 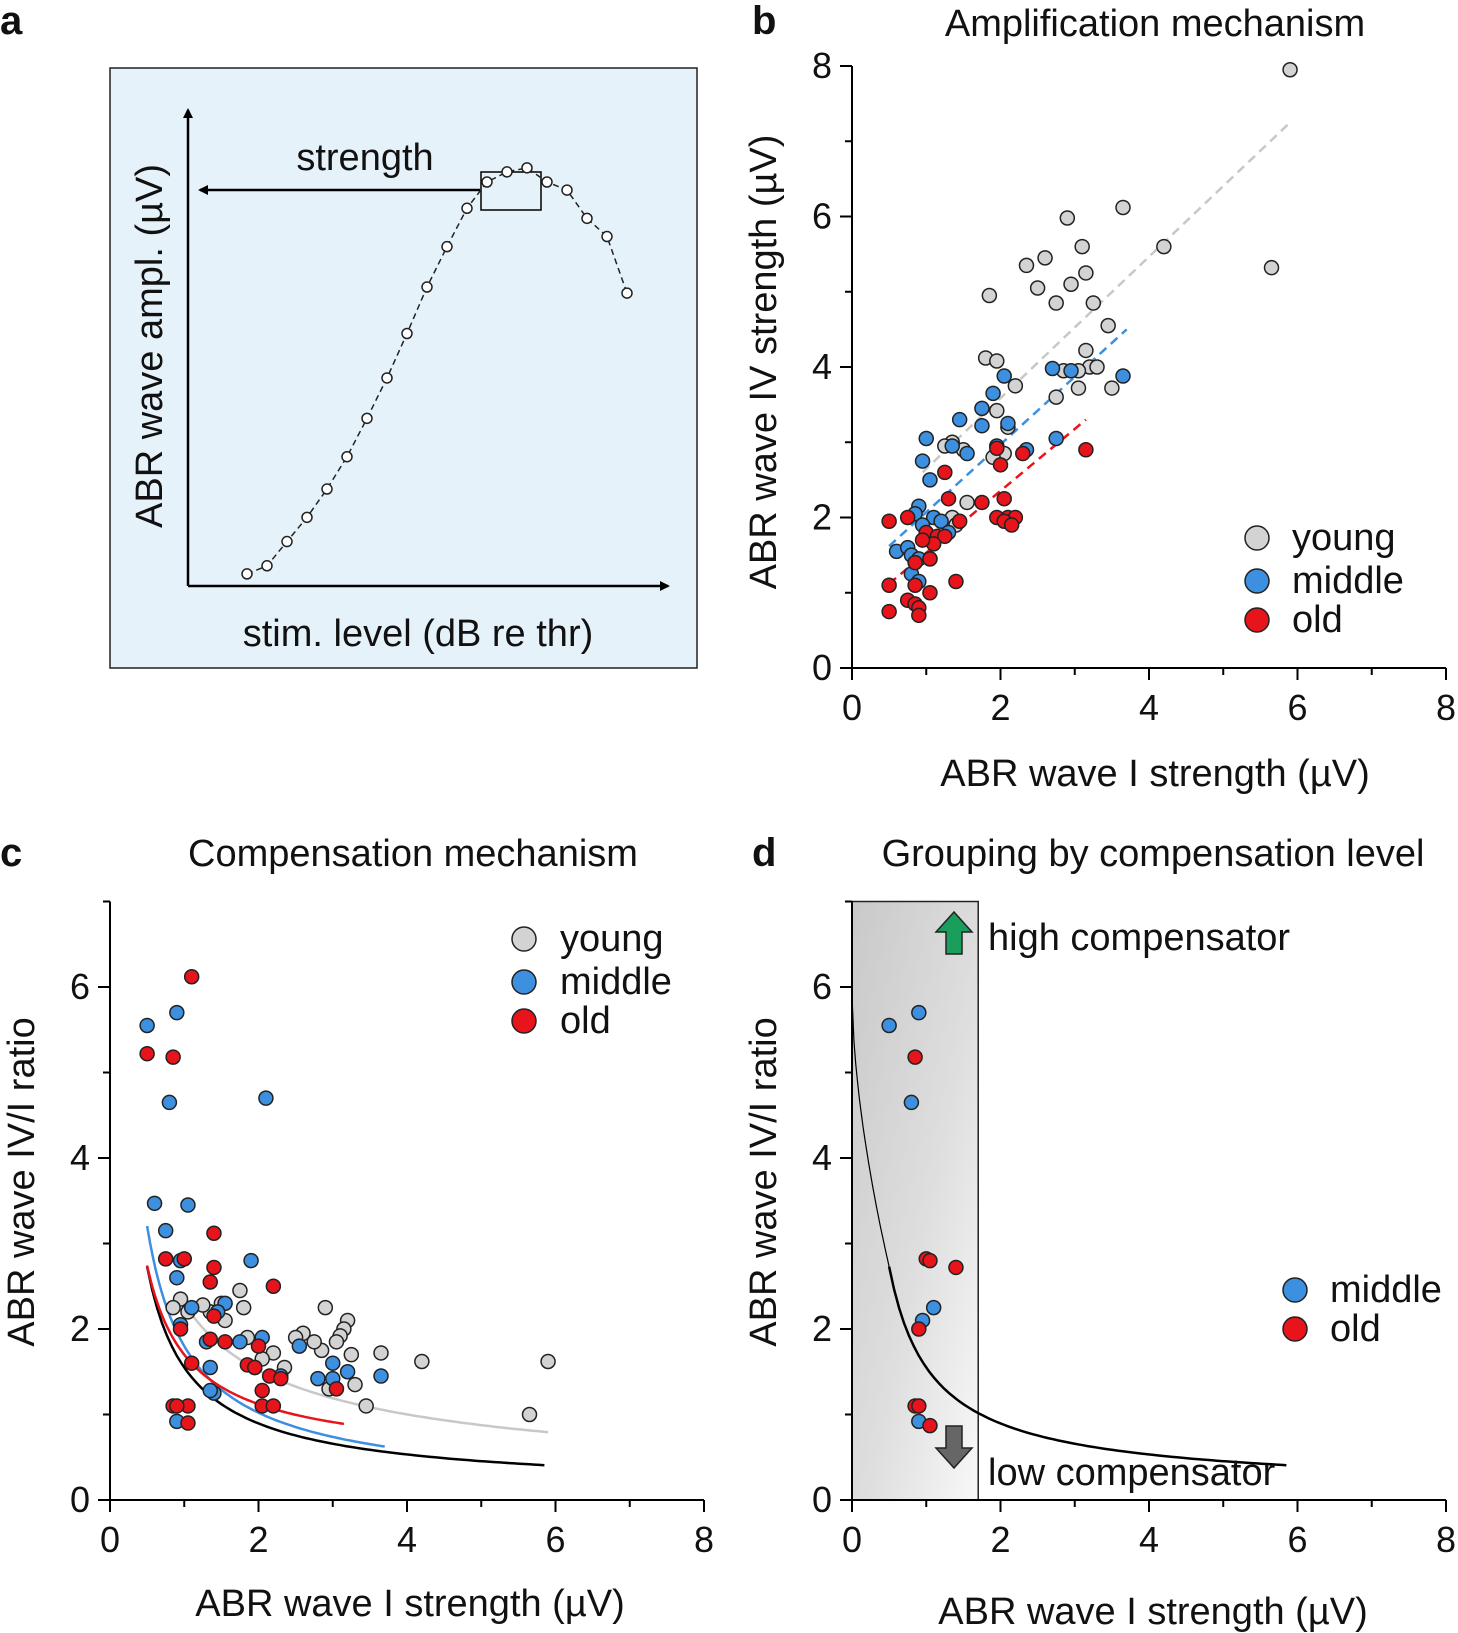 What do you see at coordinates (764, 21) in the screenshot?
I see `panel-letter-b: b` at bounding box center [764, 21].